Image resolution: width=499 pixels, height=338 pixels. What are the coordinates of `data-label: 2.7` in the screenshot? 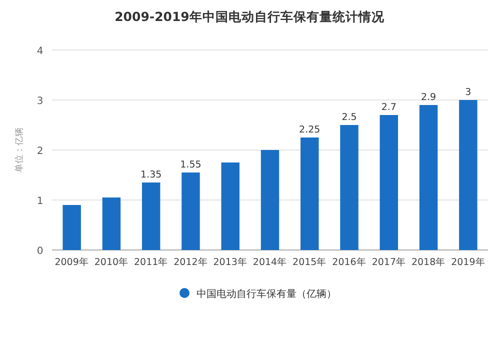 It's located at (388, 107).